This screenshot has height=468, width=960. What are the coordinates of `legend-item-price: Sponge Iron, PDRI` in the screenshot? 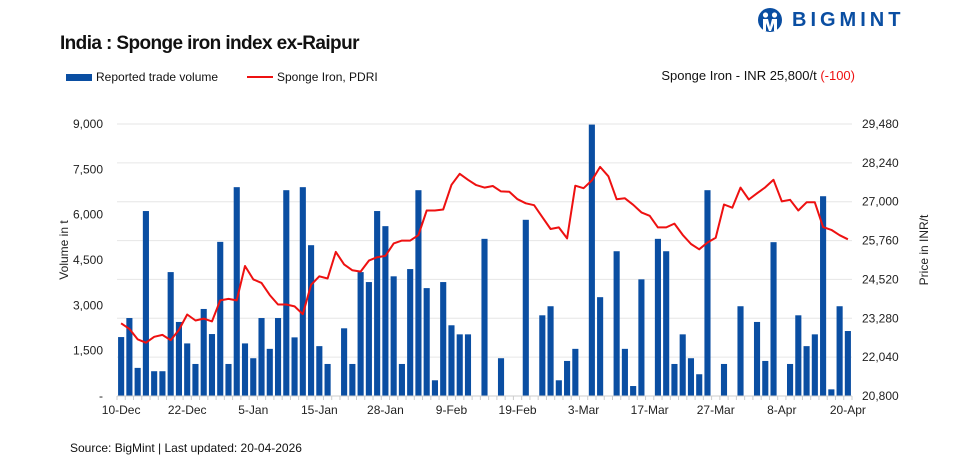 It's located at (312, 77).